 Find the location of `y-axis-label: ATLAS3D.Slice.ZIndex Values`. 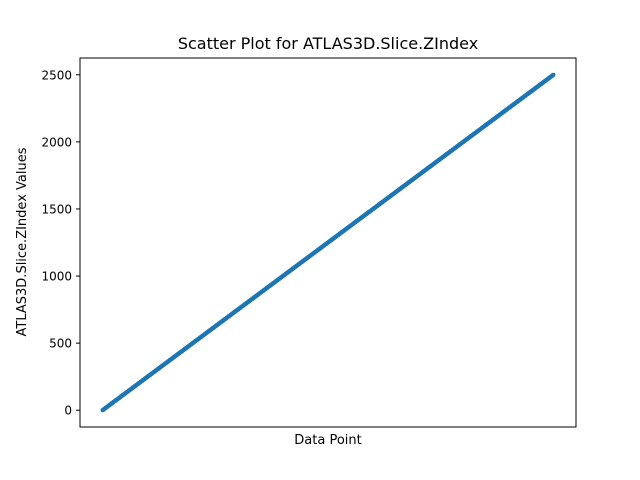

y-axis-label: ATLAS3D.Slice.ZIndex Values is located at coordinates (22, 241).